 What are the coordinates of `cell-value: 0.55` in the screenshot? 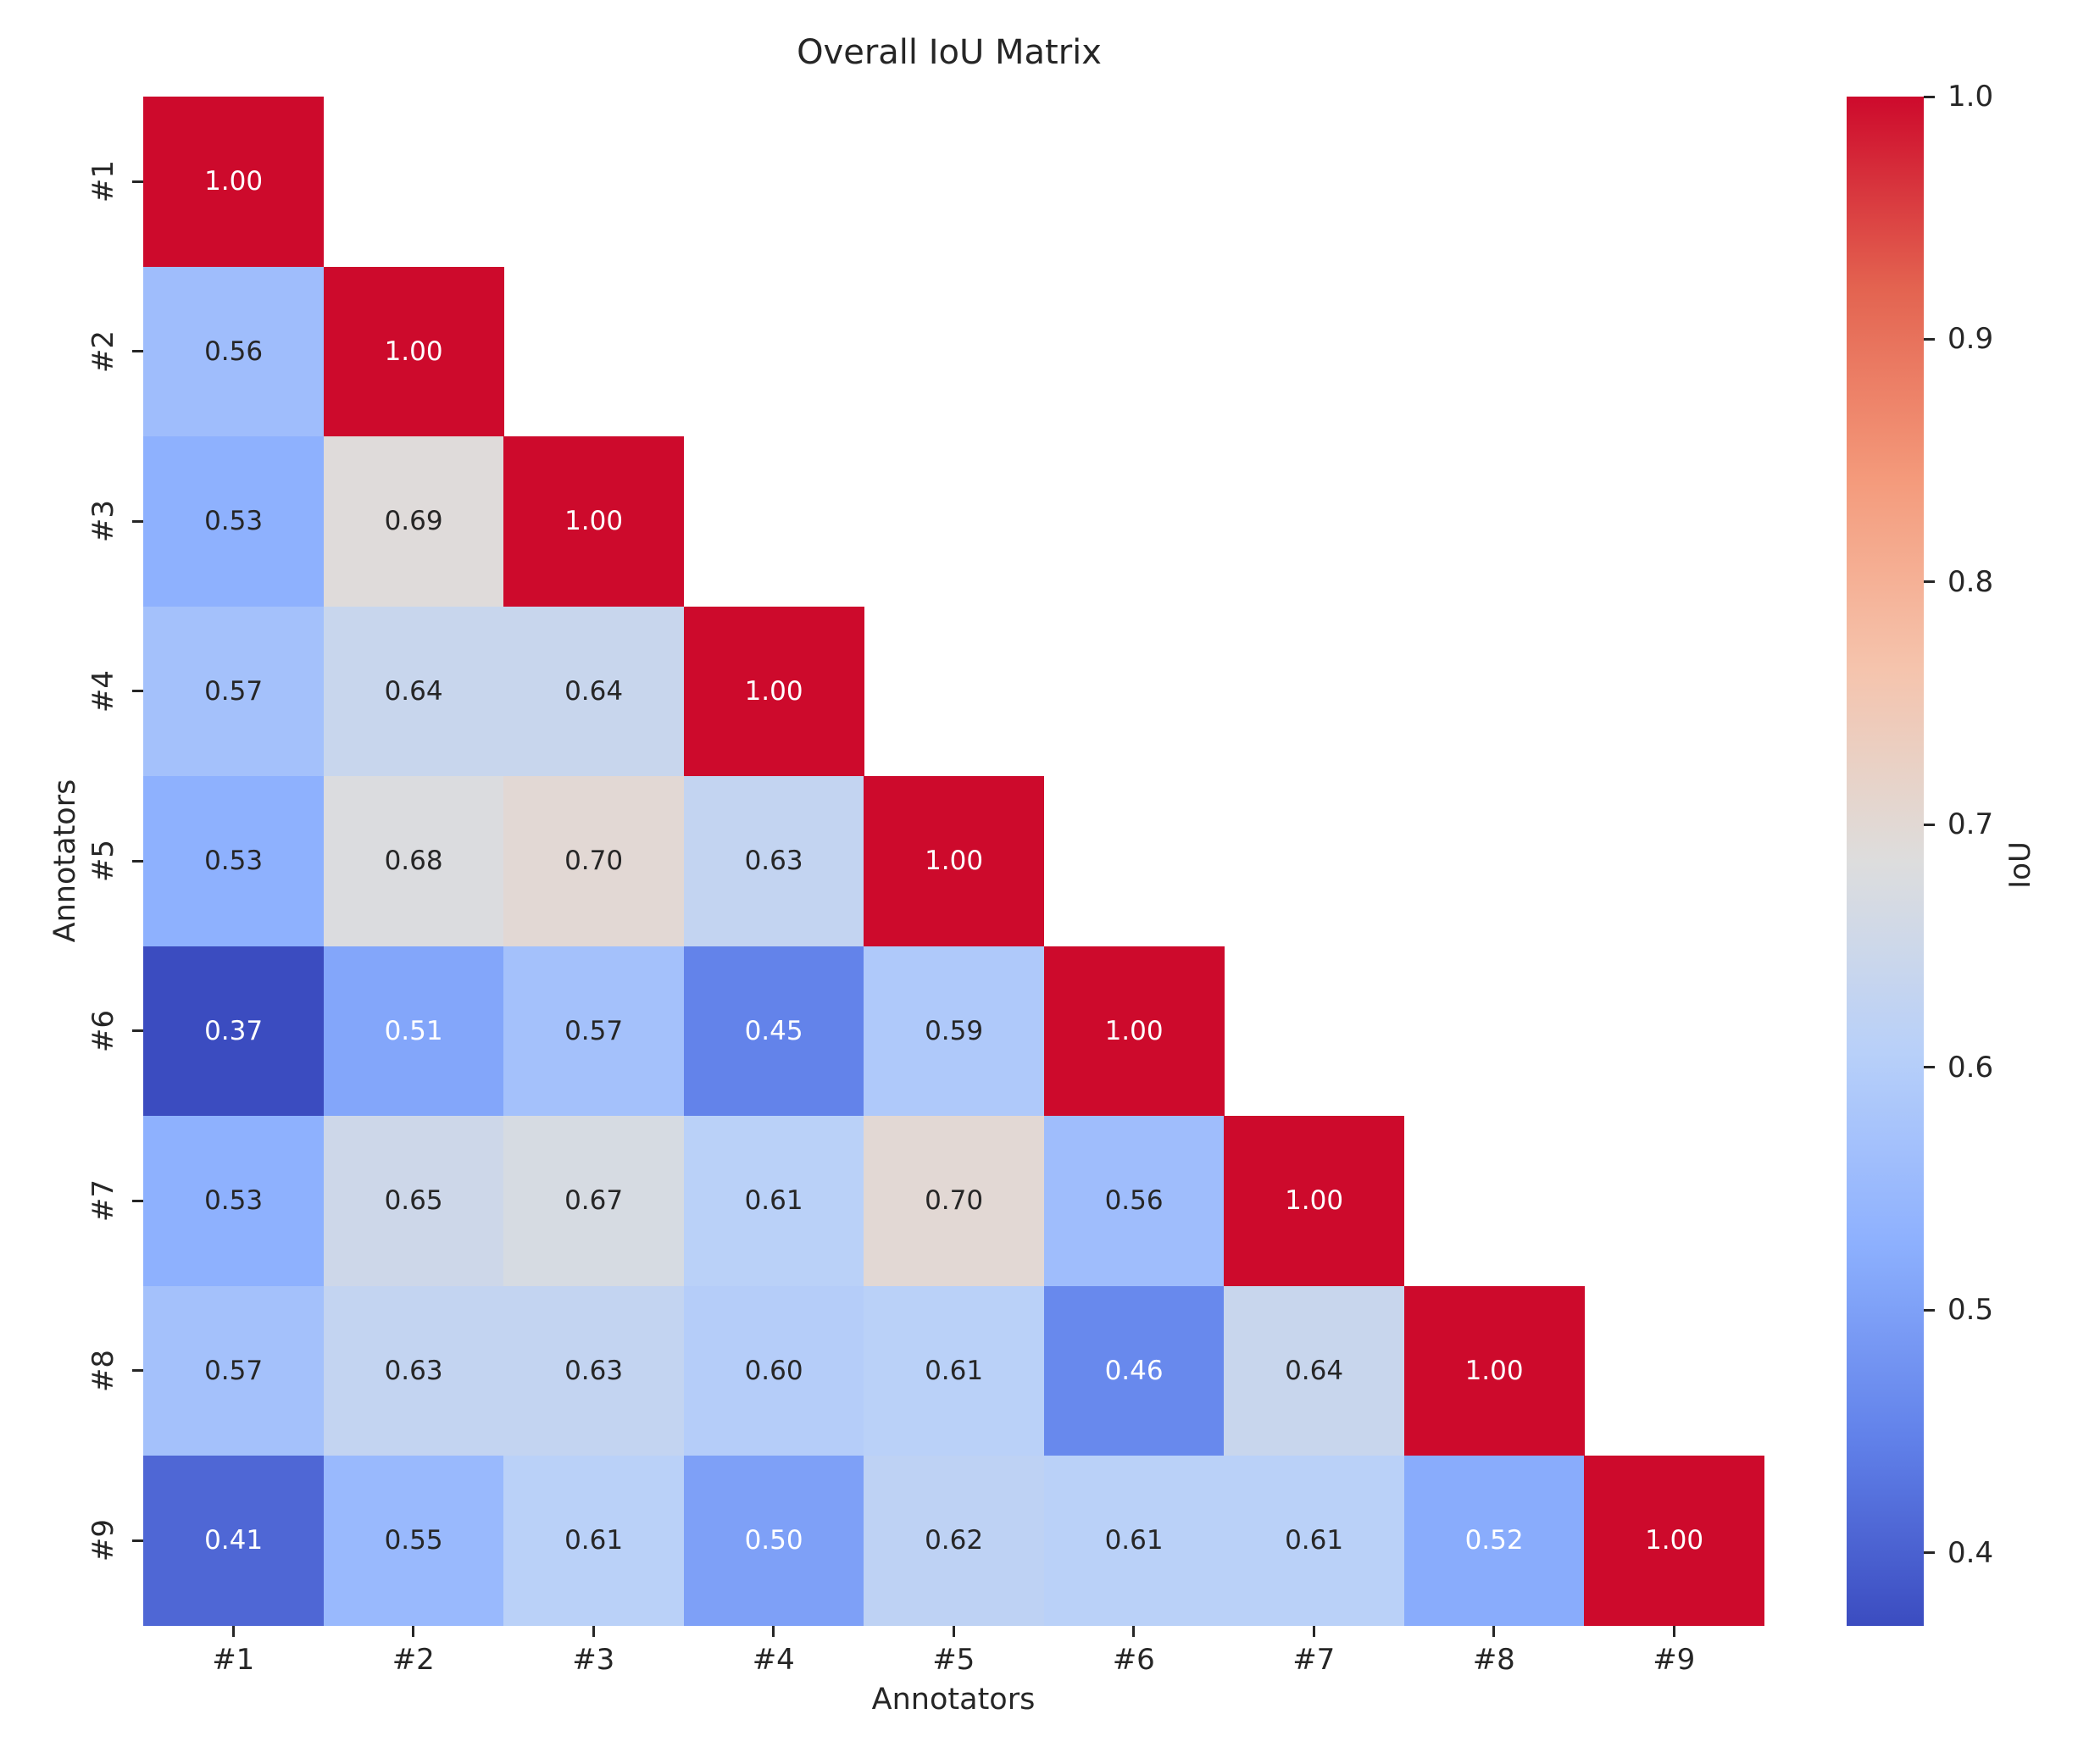 It's located at (413, 1541).